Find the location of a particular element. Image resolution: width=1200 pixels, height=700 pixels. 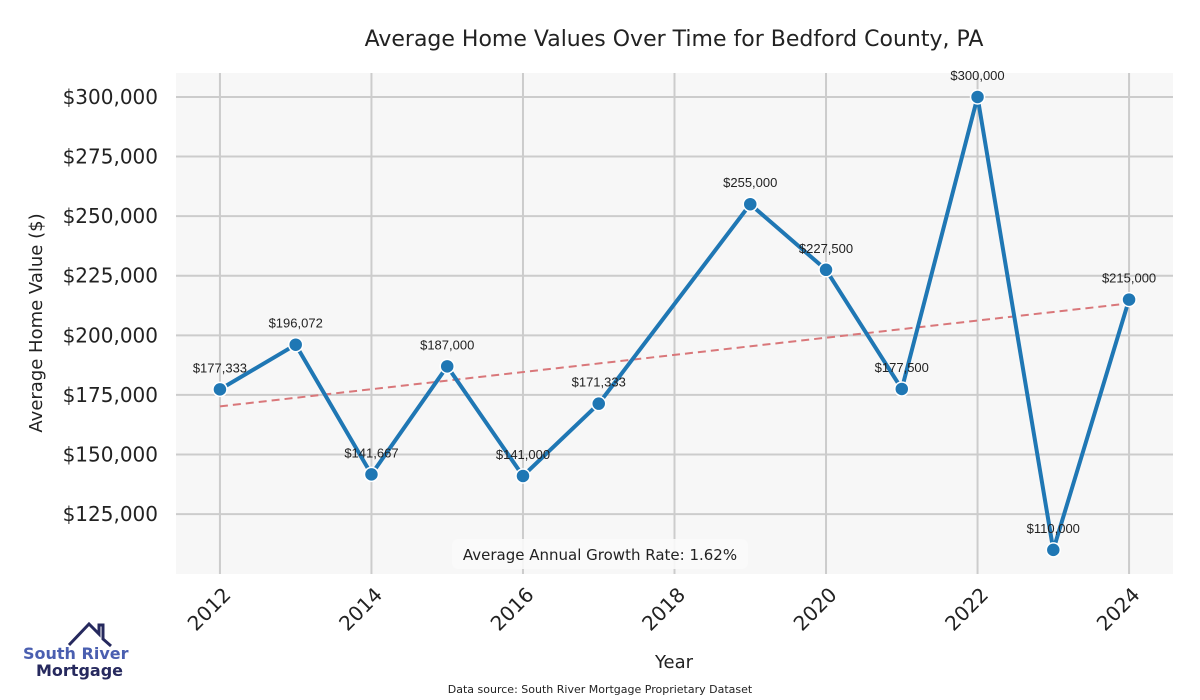

growth-rate-annotation: Average Annual Growth Rate: 1.62% is located at coordinates (600, 555).